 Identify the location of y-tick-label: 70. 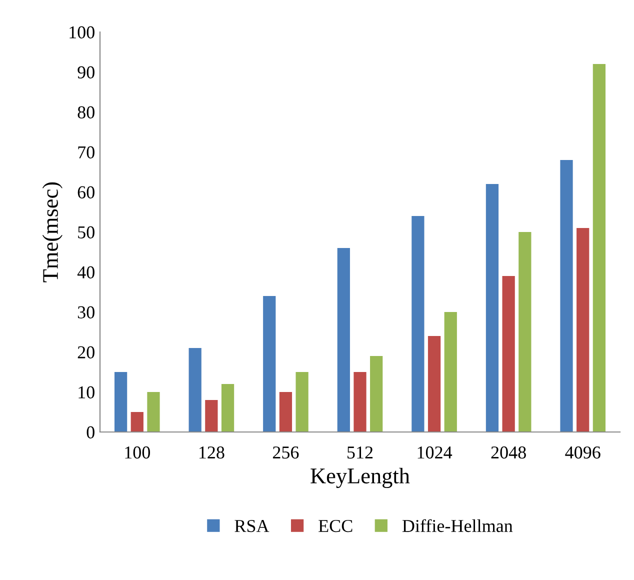
(86, 152).